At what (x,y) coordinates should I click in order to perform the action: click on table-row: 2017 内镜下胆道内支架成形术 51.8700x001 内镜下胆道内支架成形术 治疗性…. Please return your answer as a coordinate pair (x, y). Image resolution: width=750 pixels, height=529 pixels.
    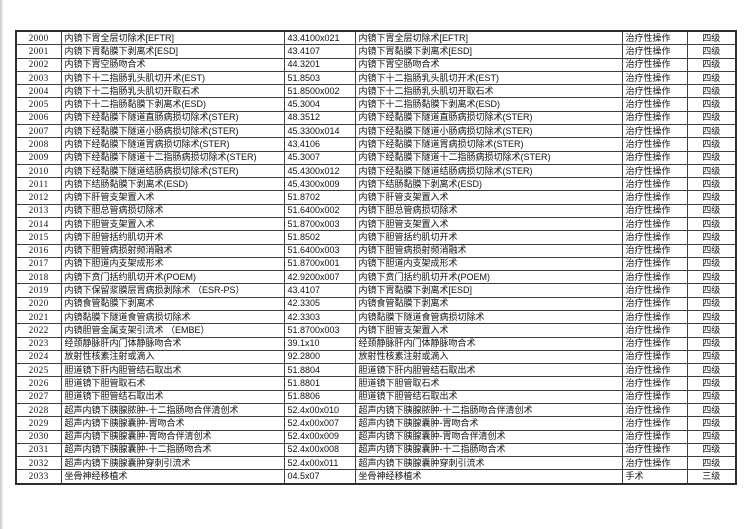
    Looking at the image, I should click on (376, 264).